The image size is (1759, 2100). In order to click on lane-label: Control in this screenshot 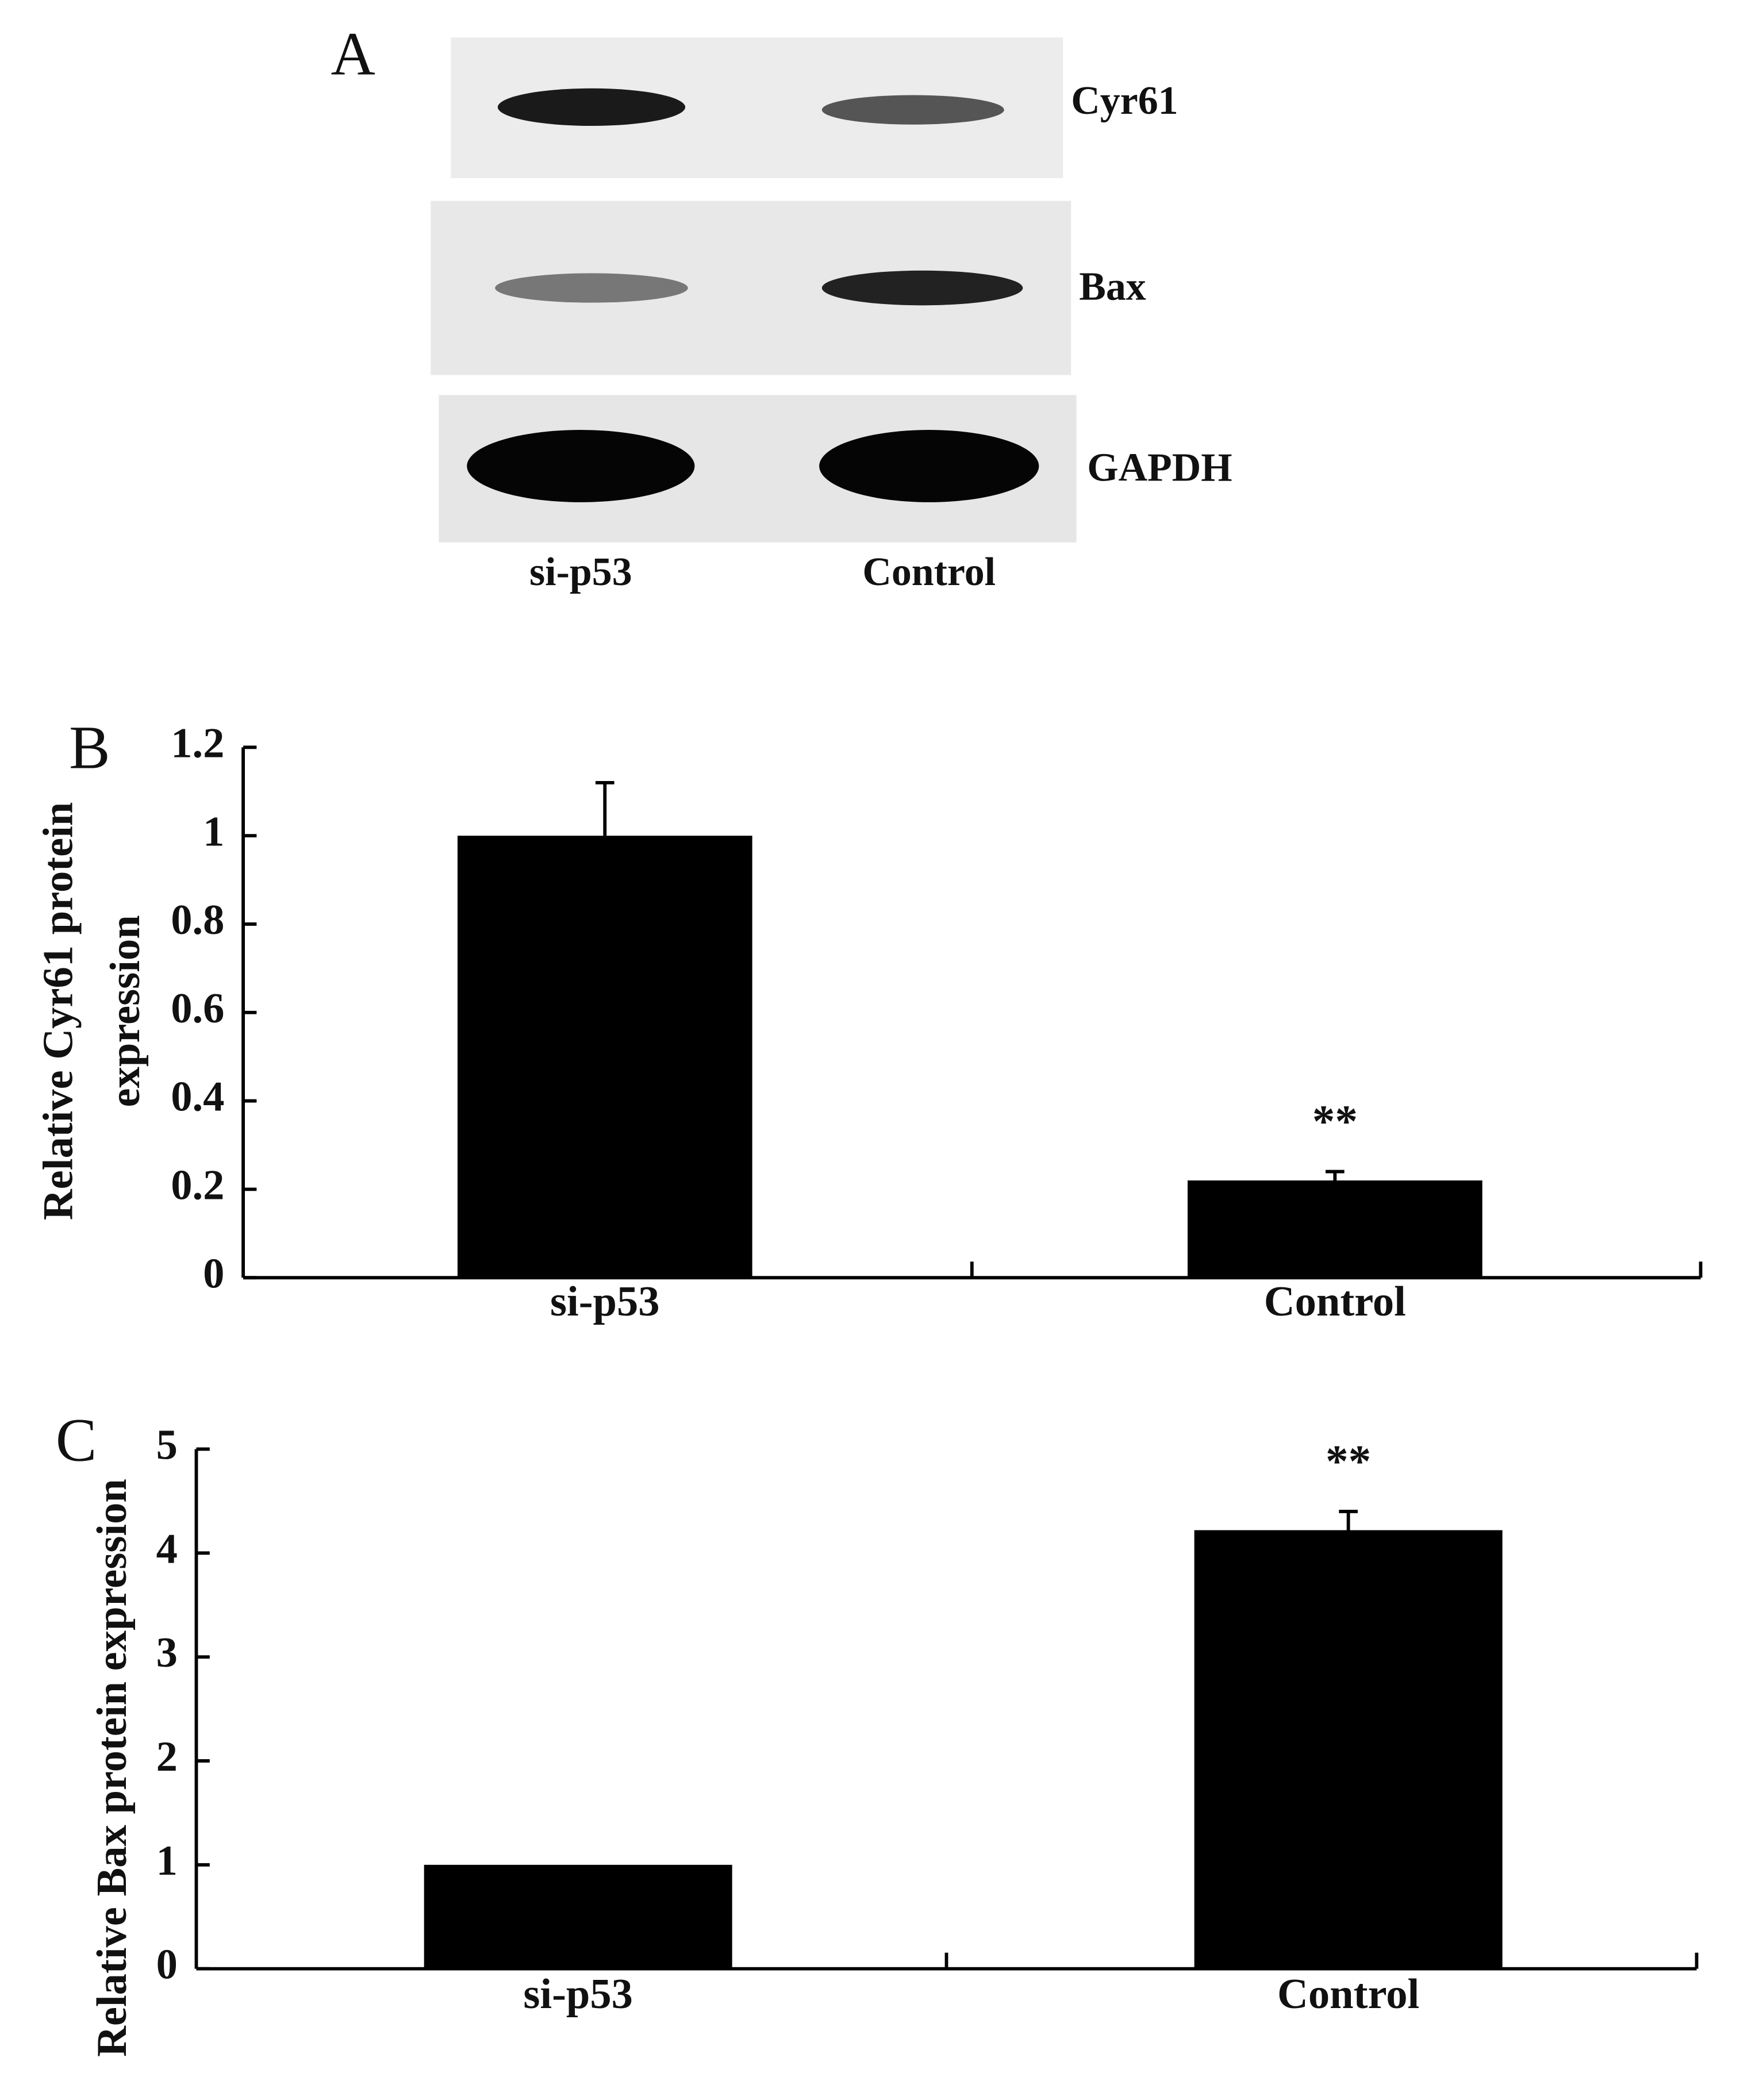, I will do `click(929, 572)`.